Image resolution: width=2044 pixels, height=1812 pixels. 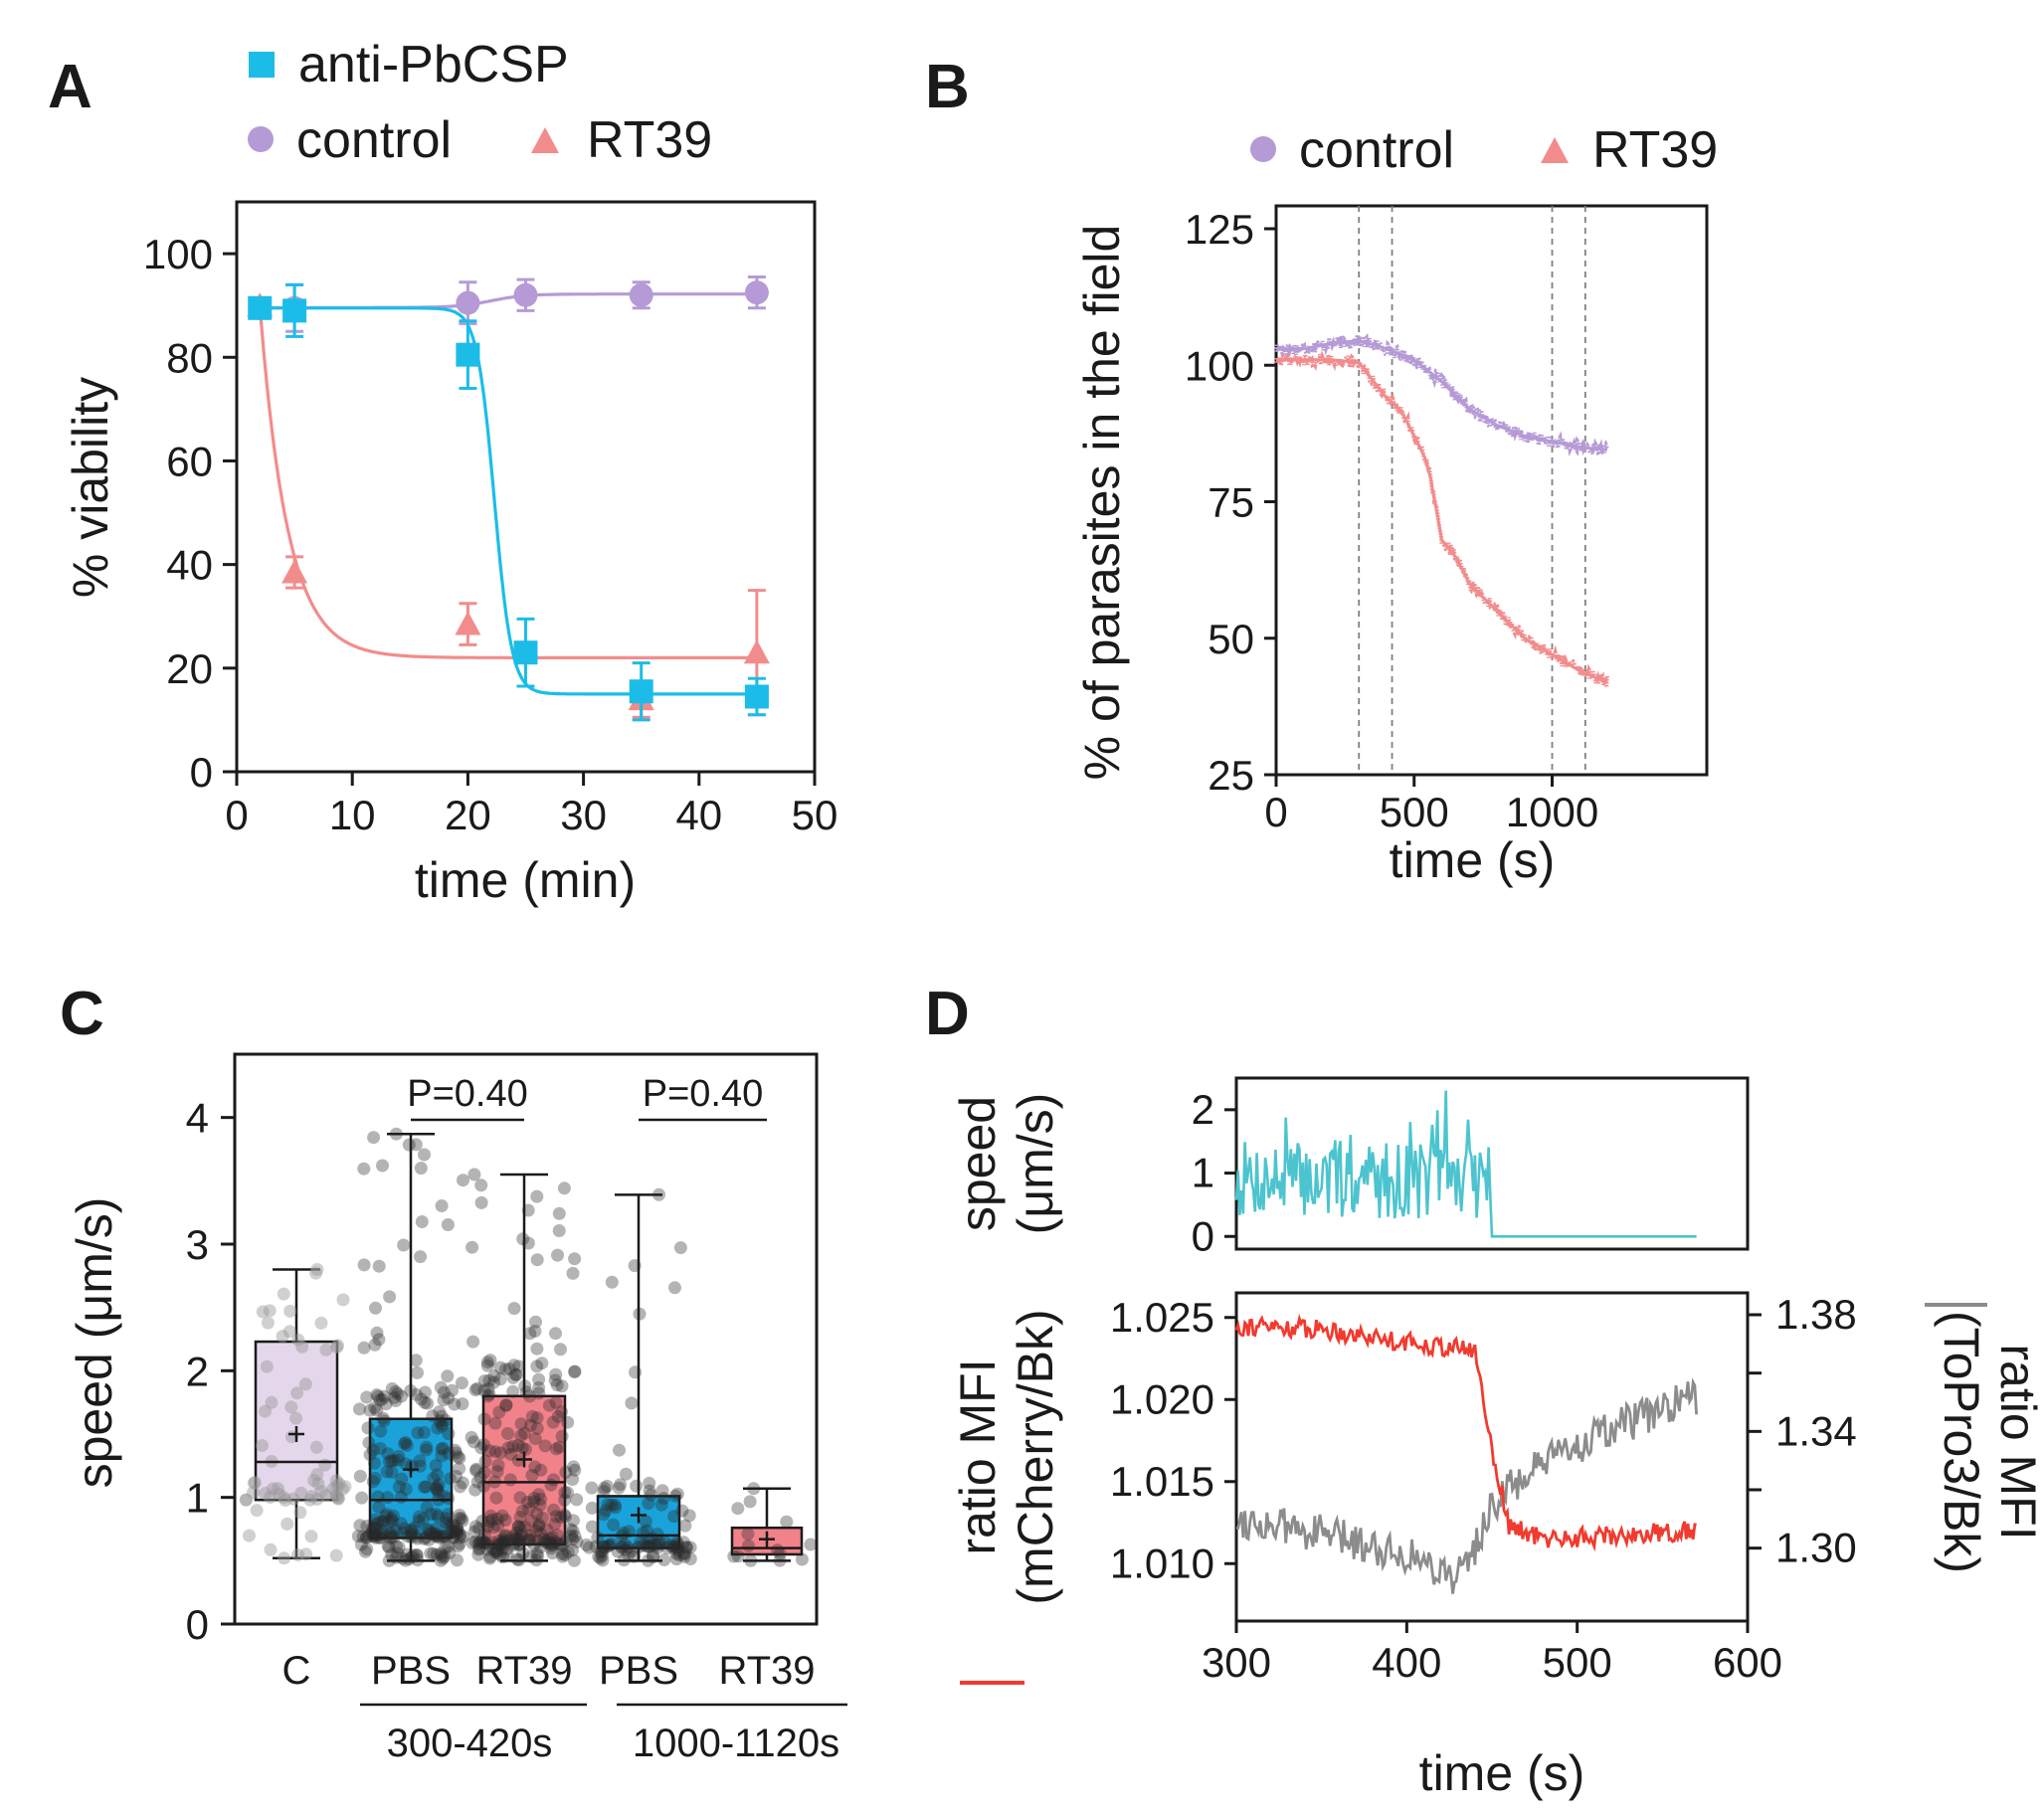 I want to click on fit-curve-rt39, so click(x=1442, y=521).